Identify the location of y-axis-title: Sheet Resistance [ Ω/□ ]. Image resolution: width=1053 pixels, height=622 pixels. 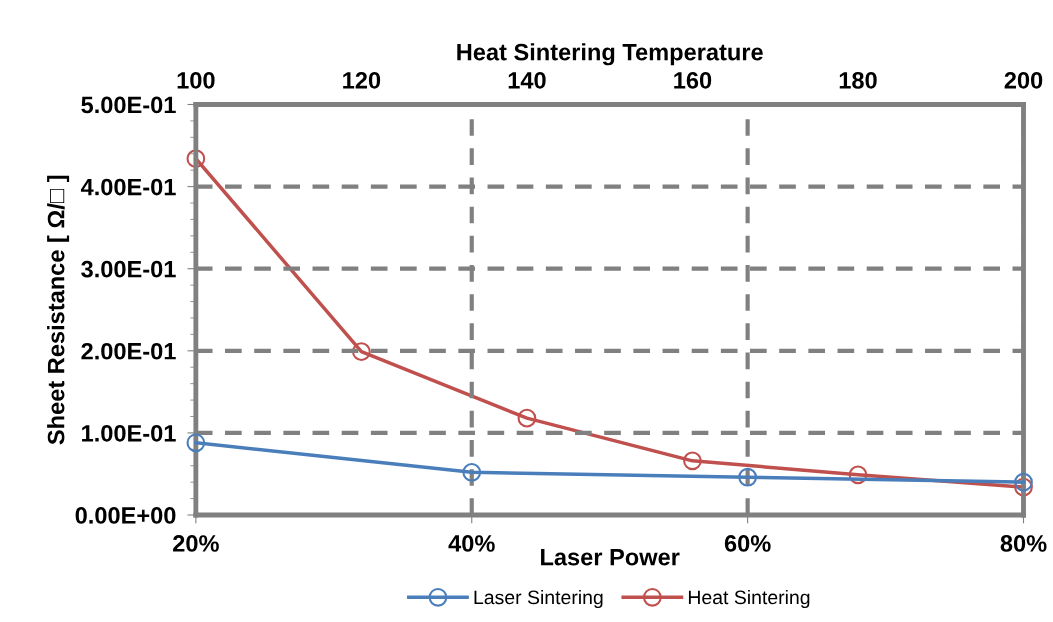
(58, 310).